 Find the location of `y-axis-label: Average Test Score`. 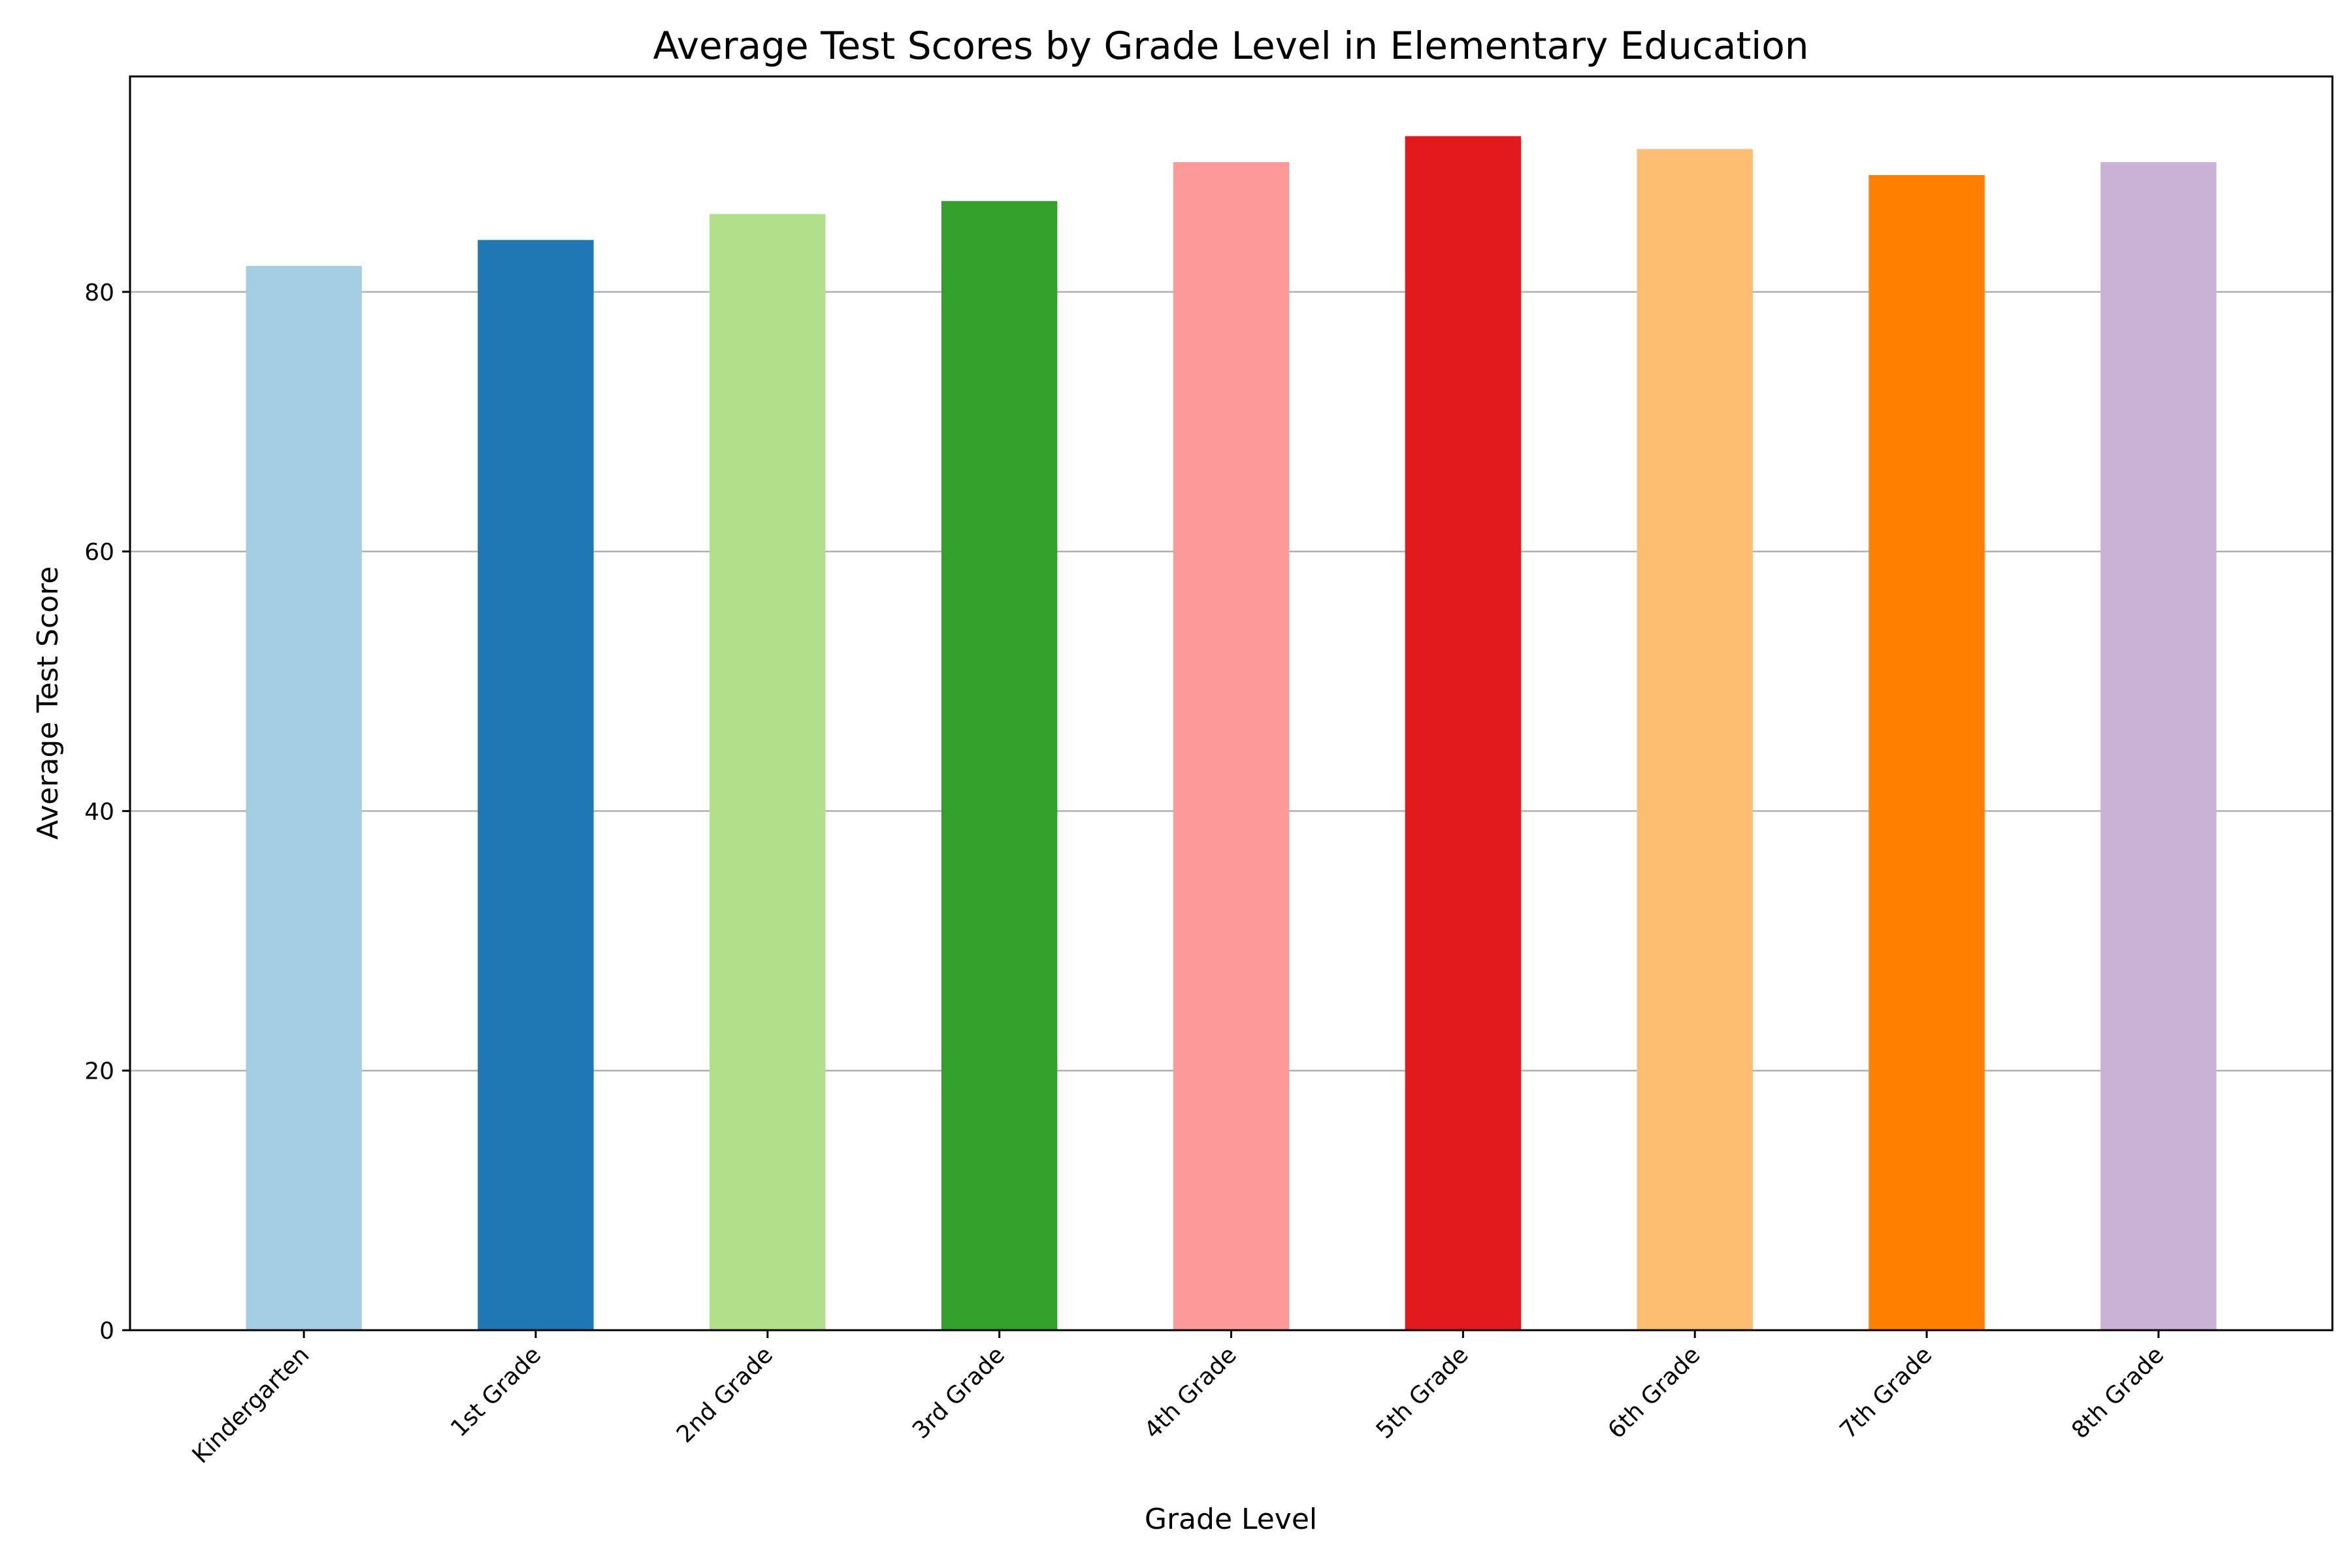

y-axis-label: Average Test Score is located at coordinates (48, 703).